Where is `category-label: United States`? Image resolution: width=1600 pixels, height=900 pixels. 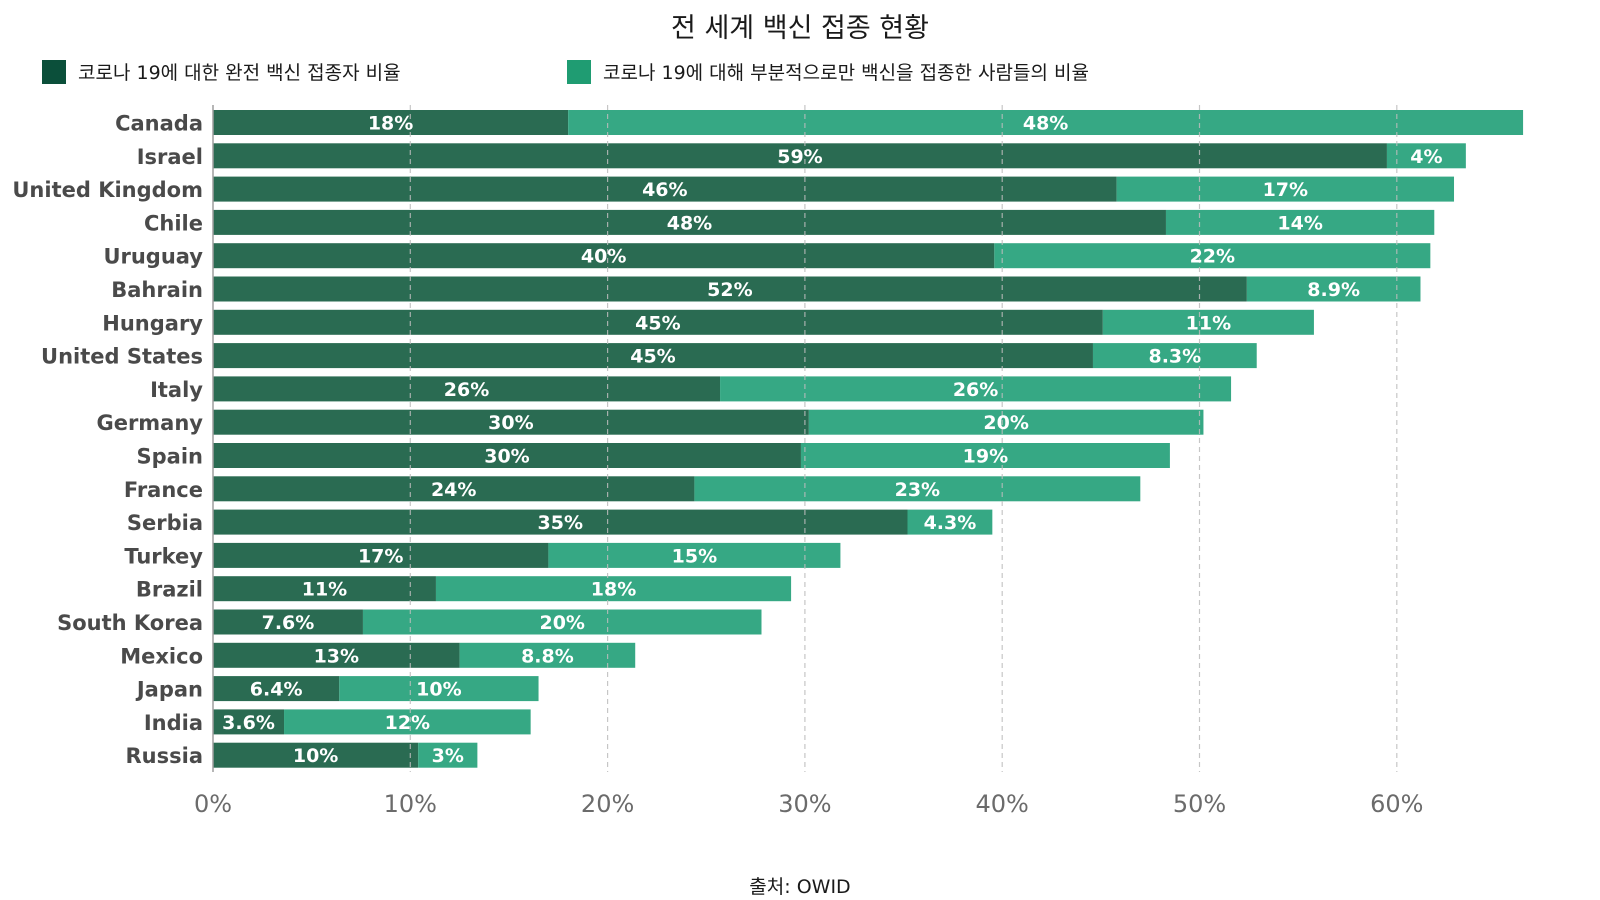
category-label: United States is located at coordinates (122, 357).